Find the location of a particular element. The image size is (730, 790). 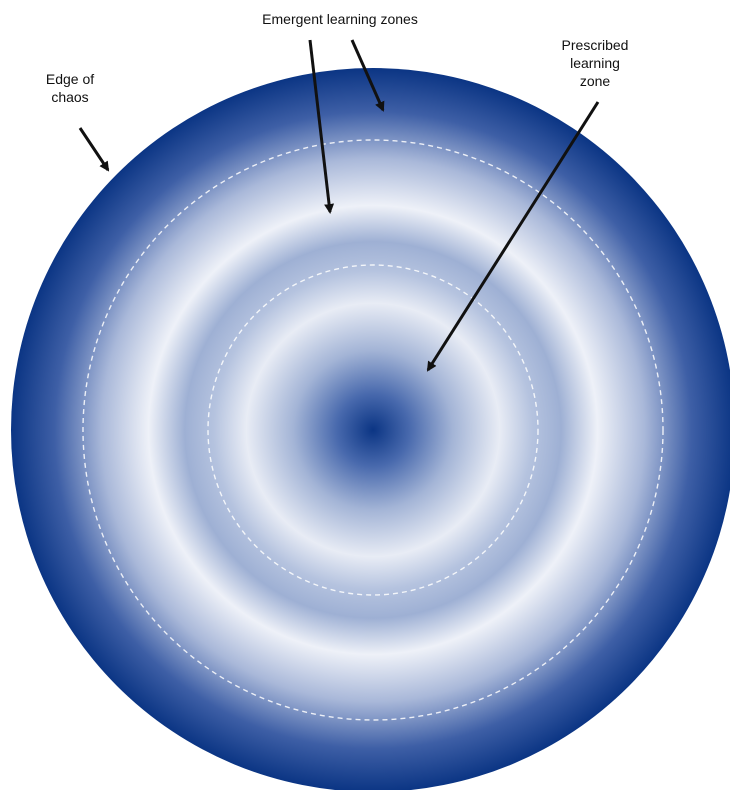

edge-of-chaos-label: Edge of chaos is located at coordinates (70, 88).